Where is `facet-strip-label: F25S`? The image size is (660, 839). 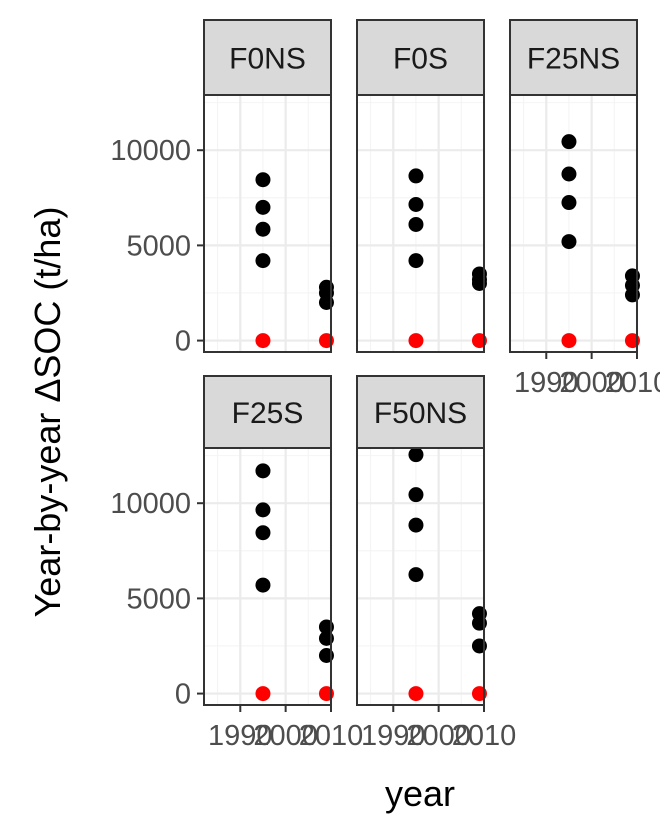
facet-strip-label: F25S is located at coordinates (268, 413).